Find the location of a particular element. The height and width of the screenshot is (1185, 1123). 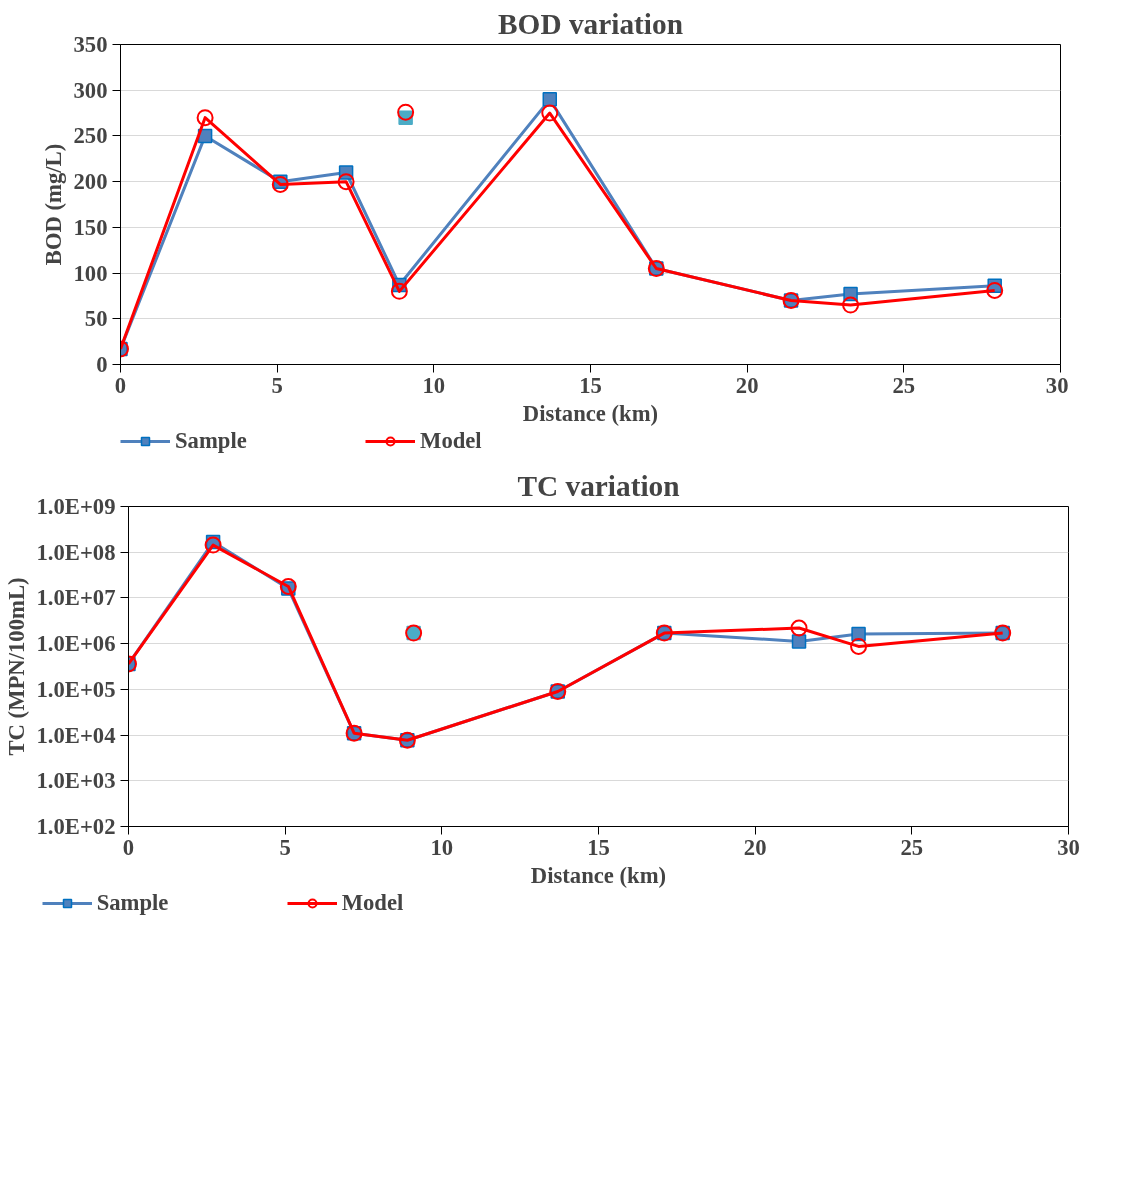

x-tick-label: 0 is located at coordinates (128, 847).